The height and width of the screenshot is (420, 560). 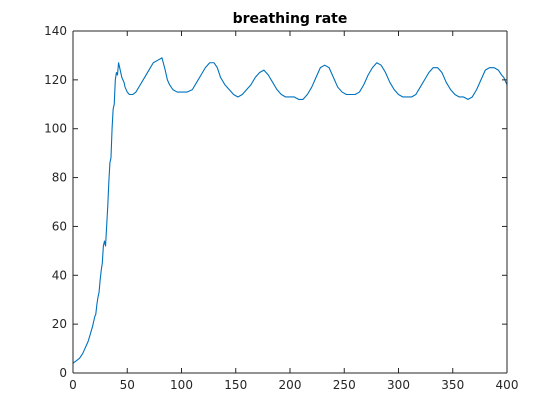 I want to click on x-tick-label: 150, so click(x=235, y=385).